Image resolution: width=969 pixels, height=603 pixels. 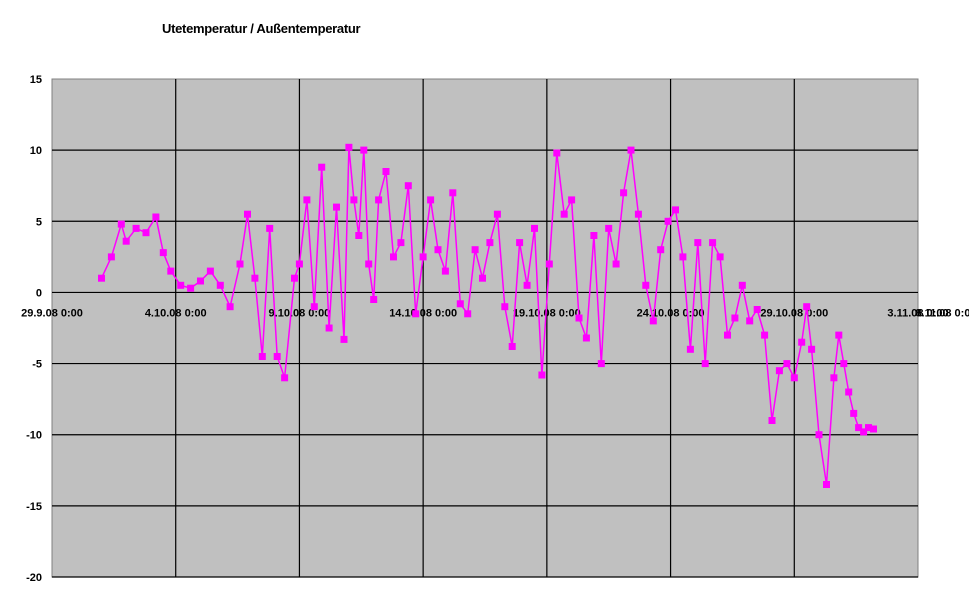 I want to click on x-tick-label: 24.10.08 0:00, so click(x=671, y=313).